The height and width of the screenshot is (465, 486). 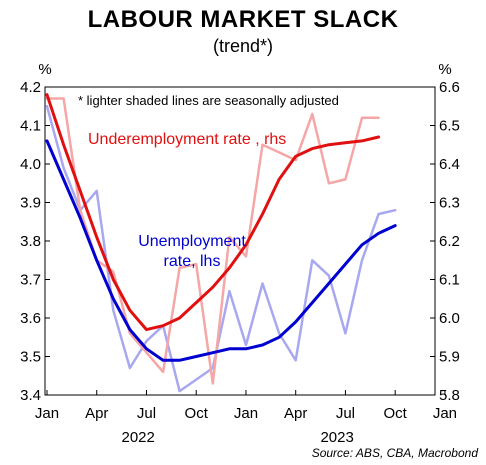 What do you see at coordinates (30, 203) in the screenshot?
I see `left-tick-label: 3.9` at bounding box center [30, 203].